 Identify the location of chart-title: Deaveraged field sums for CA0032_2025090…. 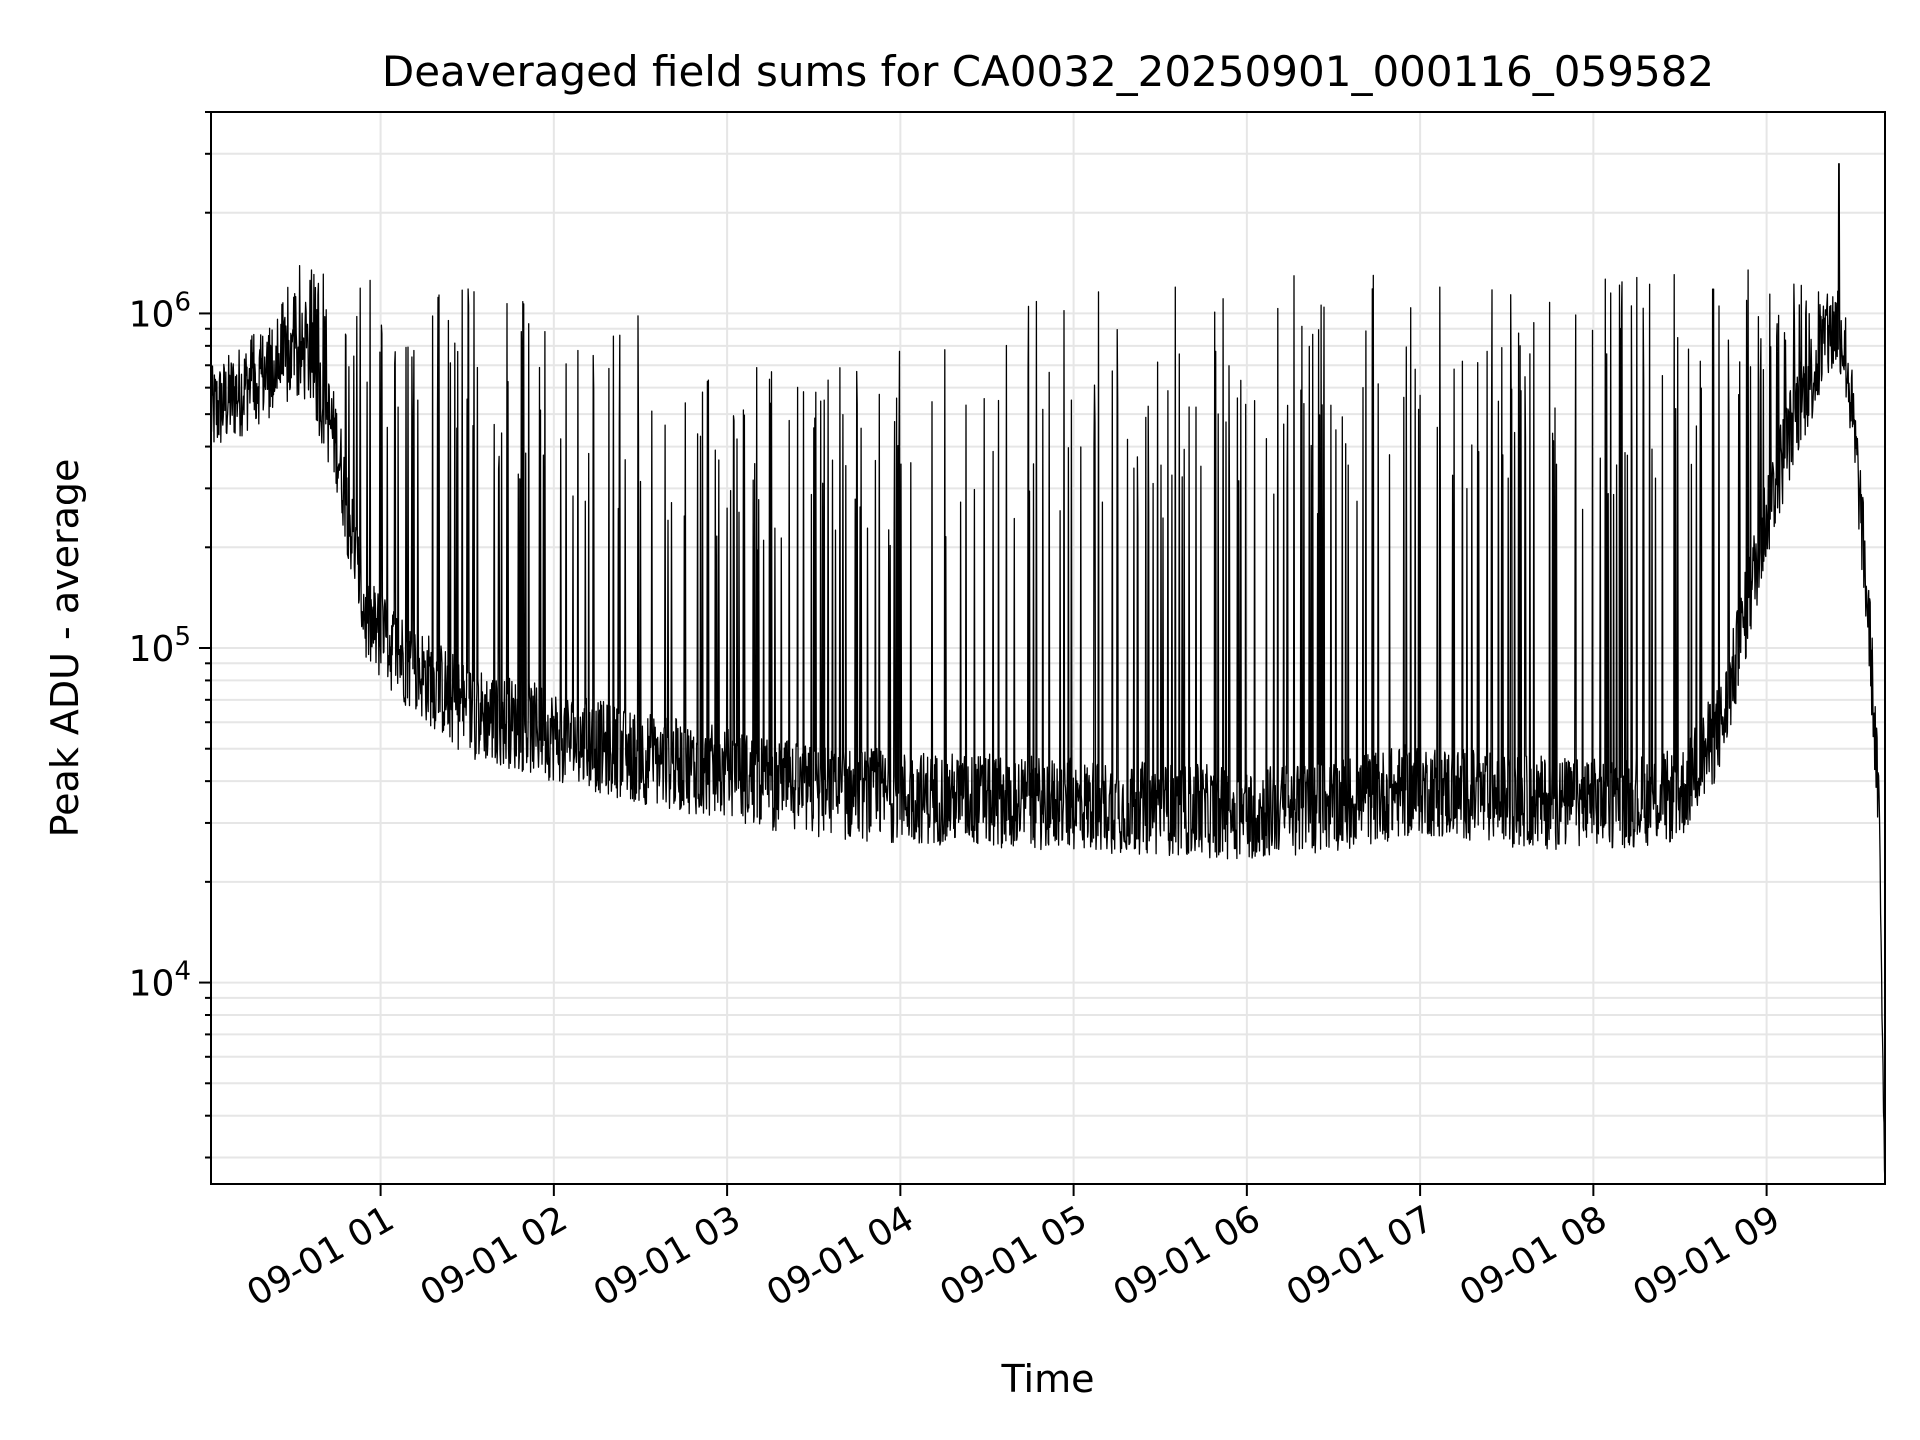
(1048, 71).